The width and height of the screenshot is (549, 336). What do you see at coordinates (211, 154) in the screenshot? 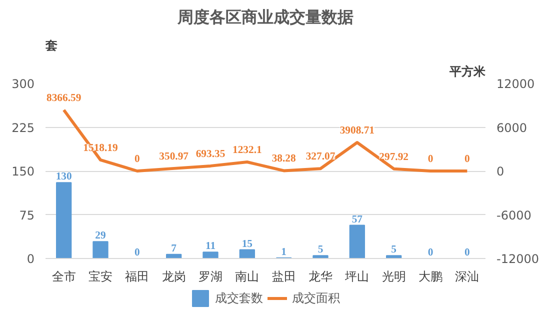
I see `data-label: 693.35` at bounding box center [211, 154].